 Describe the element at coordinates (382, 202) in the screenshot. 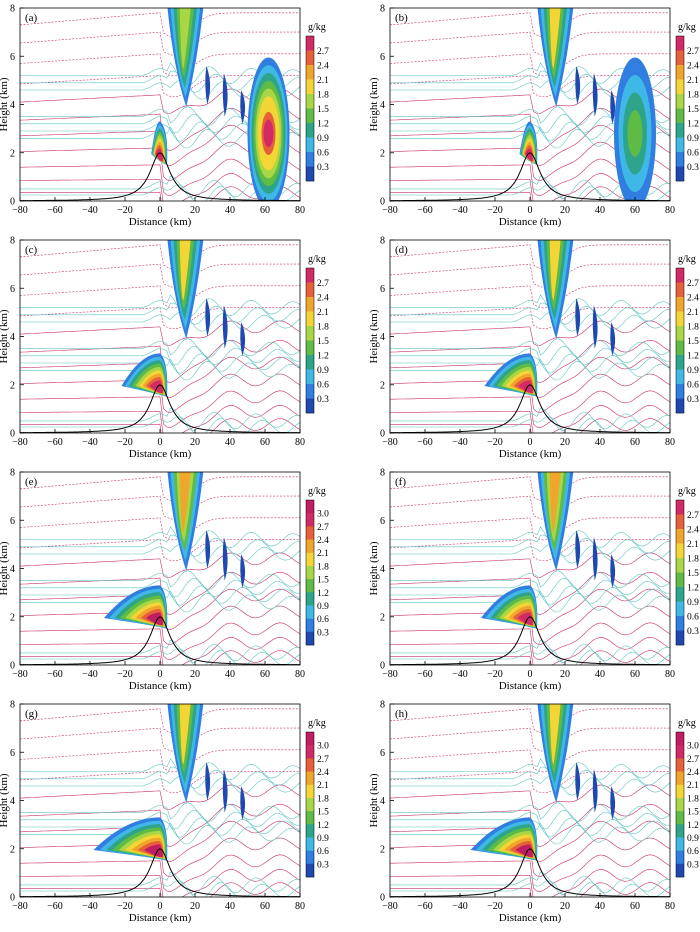

I see `y-tick-label: 0` at that location.